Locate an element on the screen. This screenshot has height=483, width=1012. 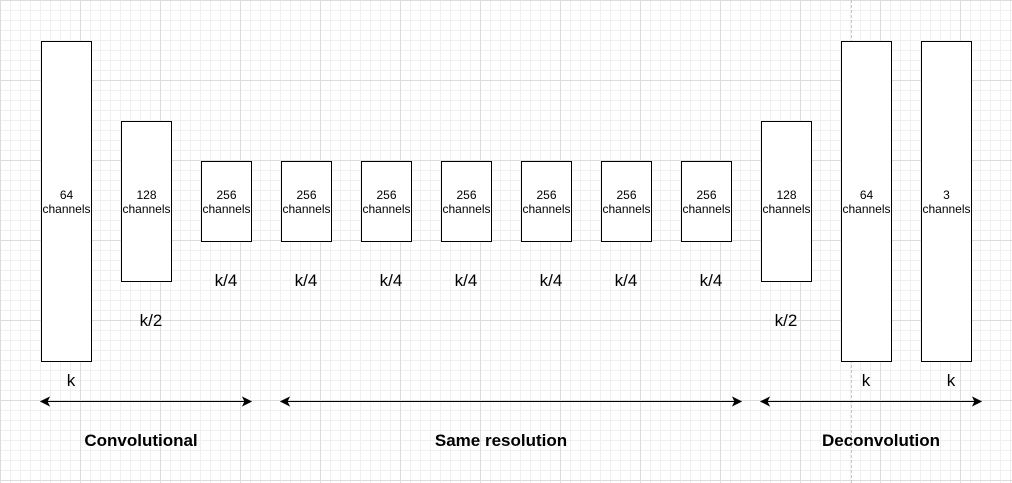
layer-same-5: 256 channels is located at coordinates (626, 201).